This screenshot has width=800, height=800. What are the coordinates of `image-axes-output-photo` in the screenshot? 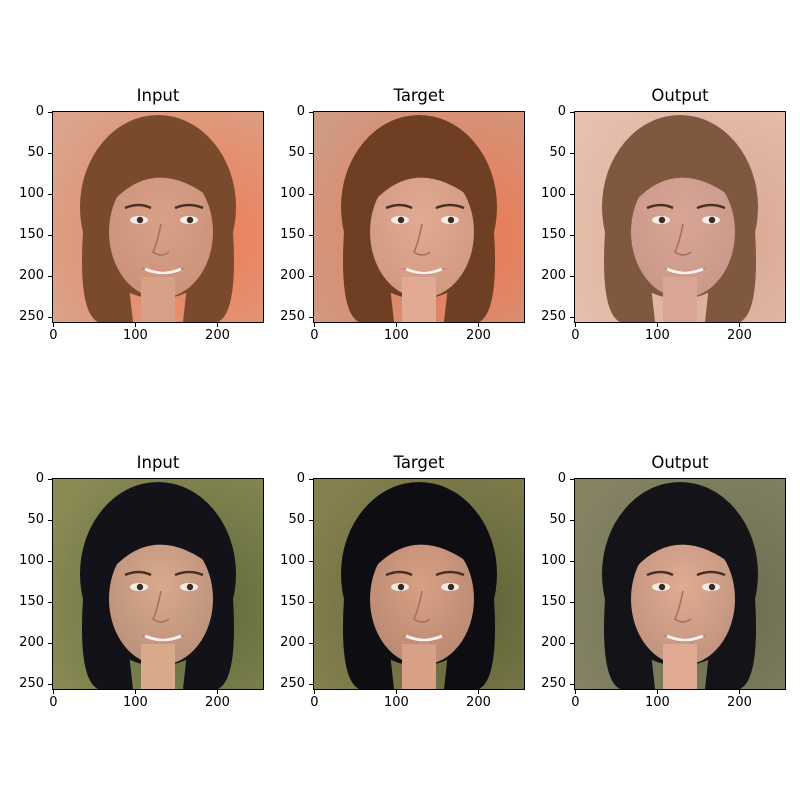 It's located at (680, 584).